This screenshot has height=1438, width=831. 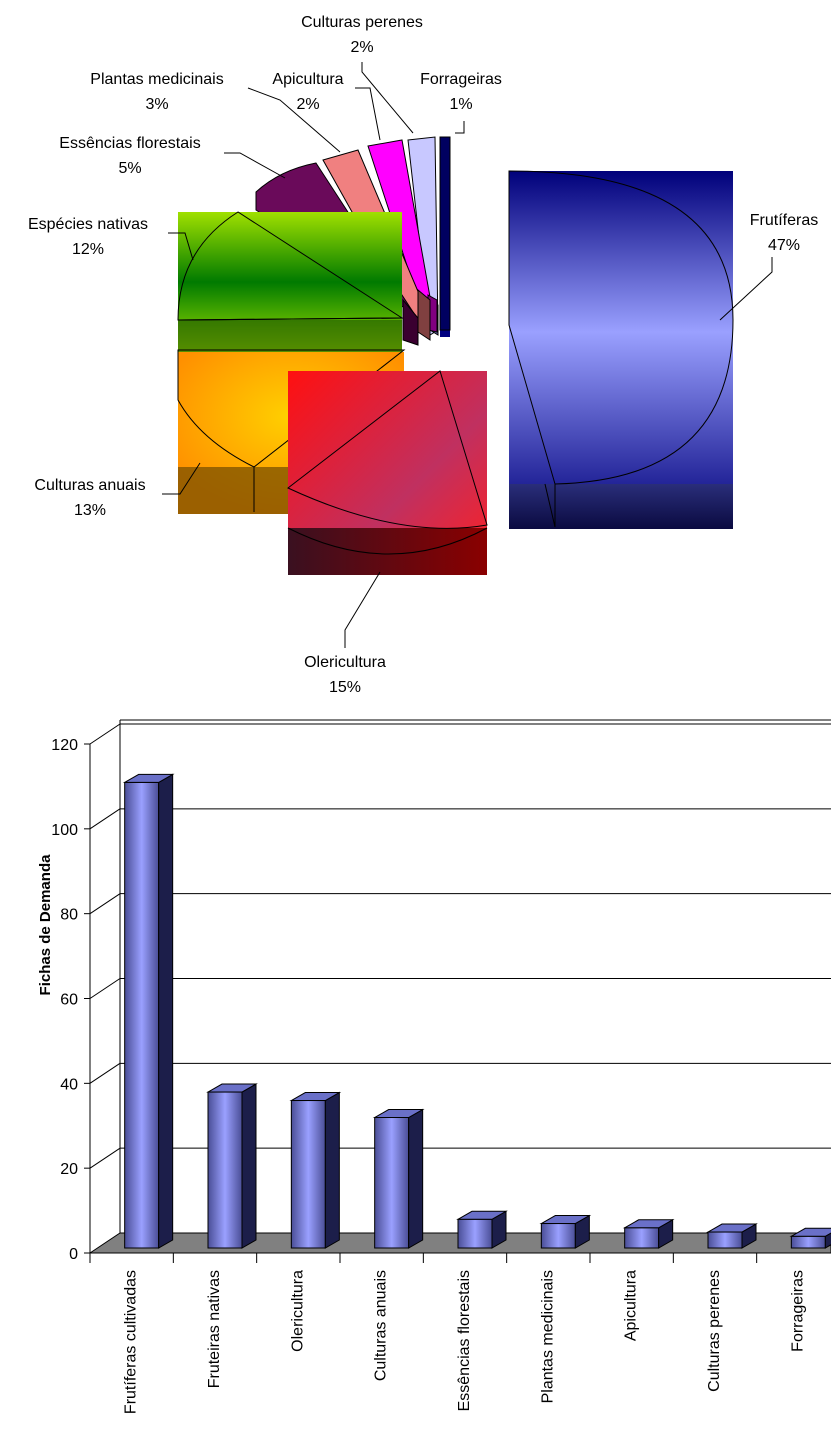 I want to click on pie-percent-essencias-florestais: 5%, so click(x=129, y=168).